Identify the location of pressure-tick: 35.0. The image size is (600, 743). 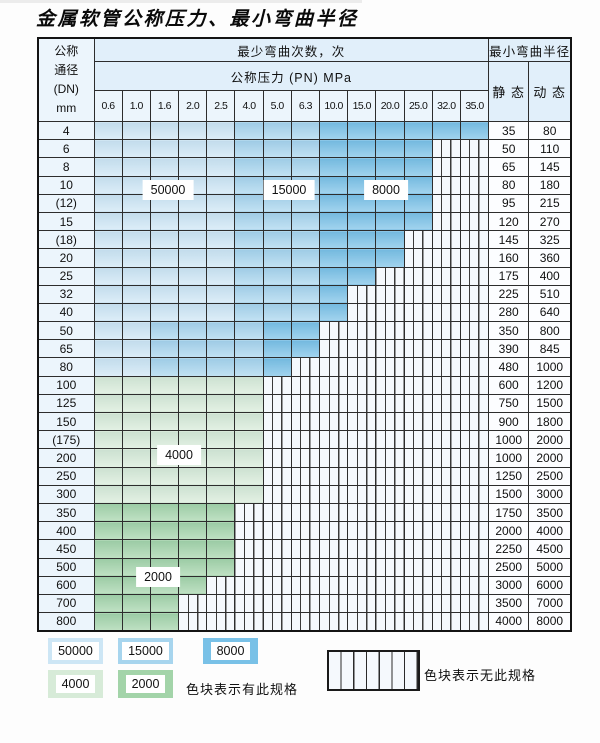
(474, 106).